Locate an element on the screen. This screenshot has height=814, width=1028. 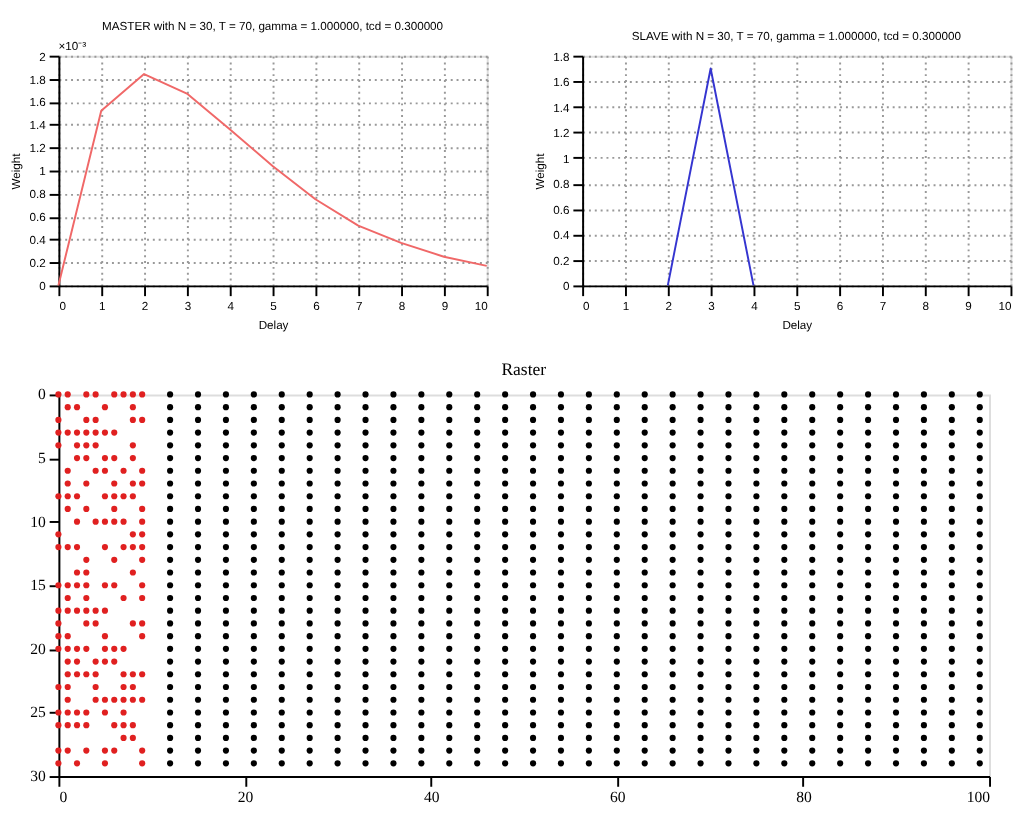
x-tick-label: 20 is located at coordinates (245, 797).